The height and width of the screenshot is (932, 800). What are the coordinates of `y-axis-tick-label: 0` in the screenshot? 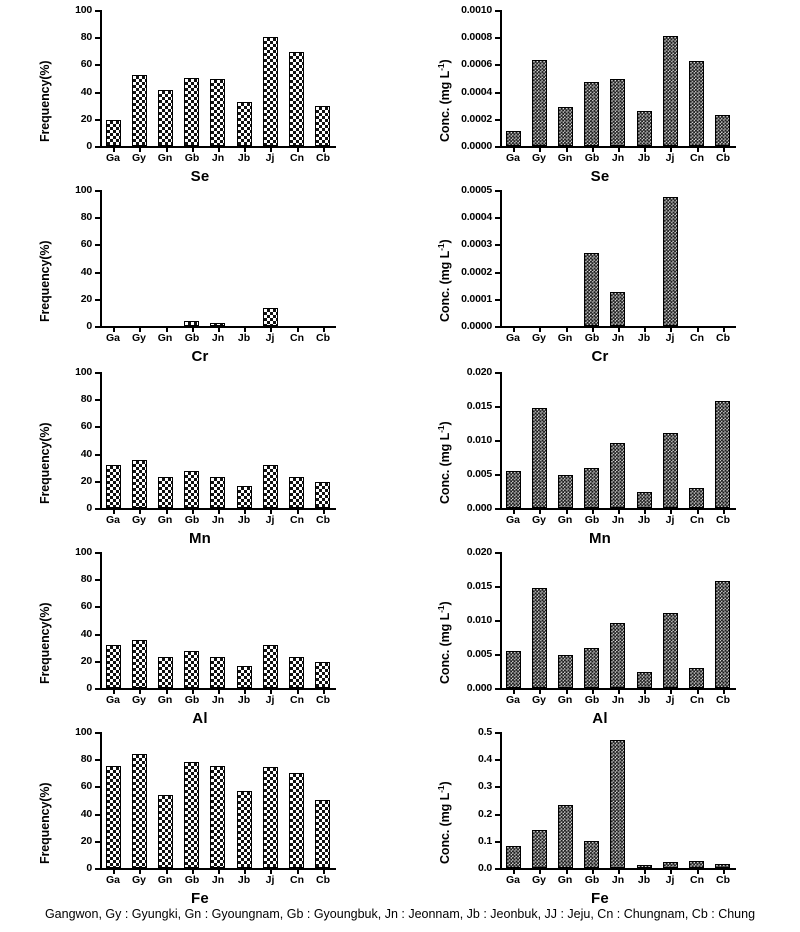 It's located at (89, 146).